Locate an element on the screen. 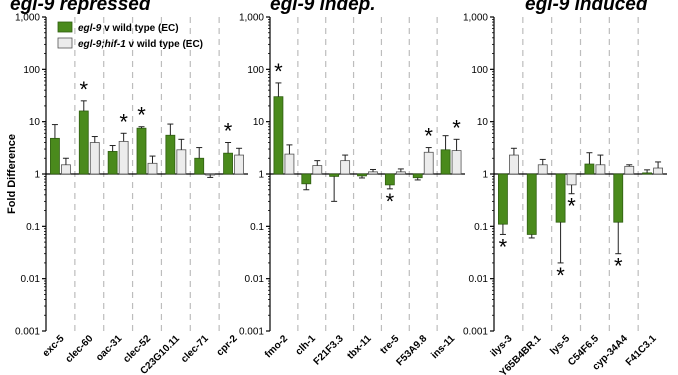 The image size is (678, 375). category-label: oac-31 is located at coordinates (109, 348).